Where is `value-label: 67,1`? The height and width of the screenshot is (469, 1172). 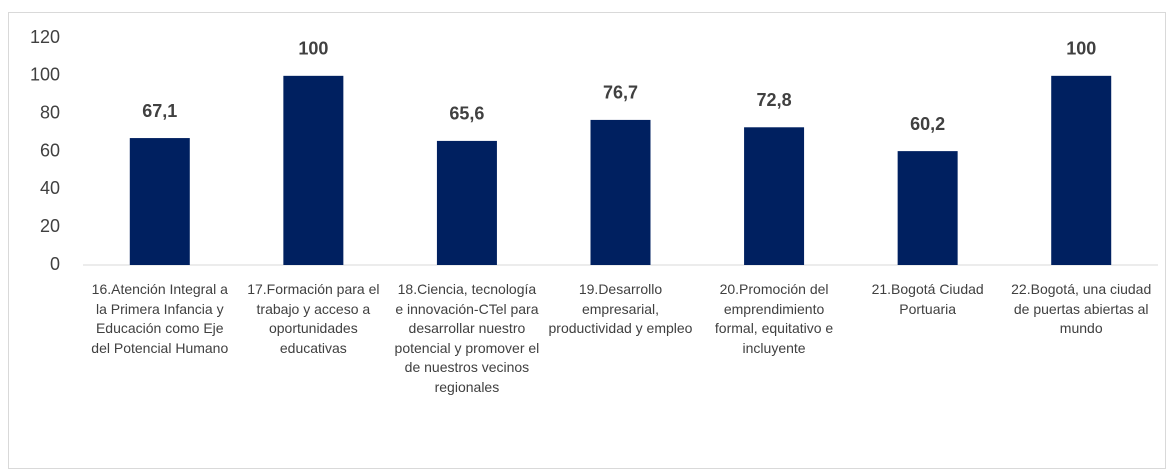
value-label: 67,1 is located at coordinates (159, 111).